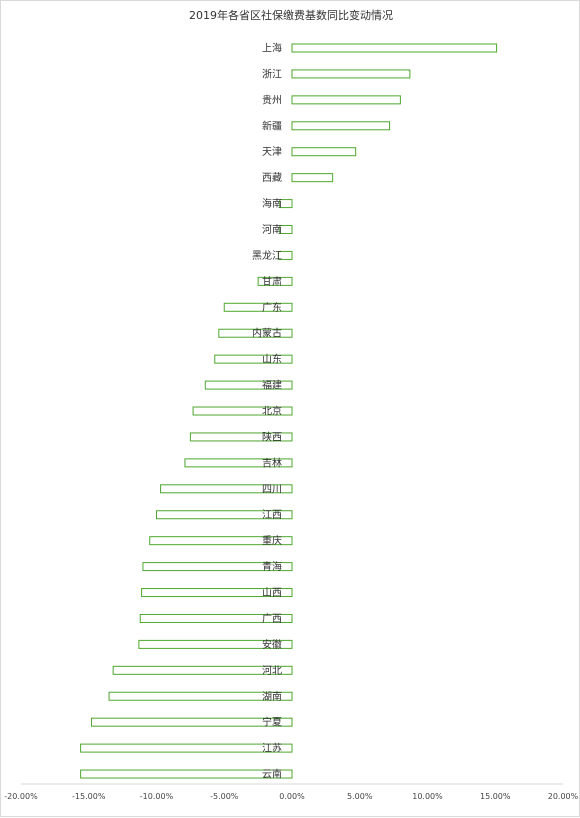 This screenshot has height=818, width=580. What do you see at coordinates (272, 566) in the screenshot?
I see `category-label: 青海` at bounding box center [272, 566].